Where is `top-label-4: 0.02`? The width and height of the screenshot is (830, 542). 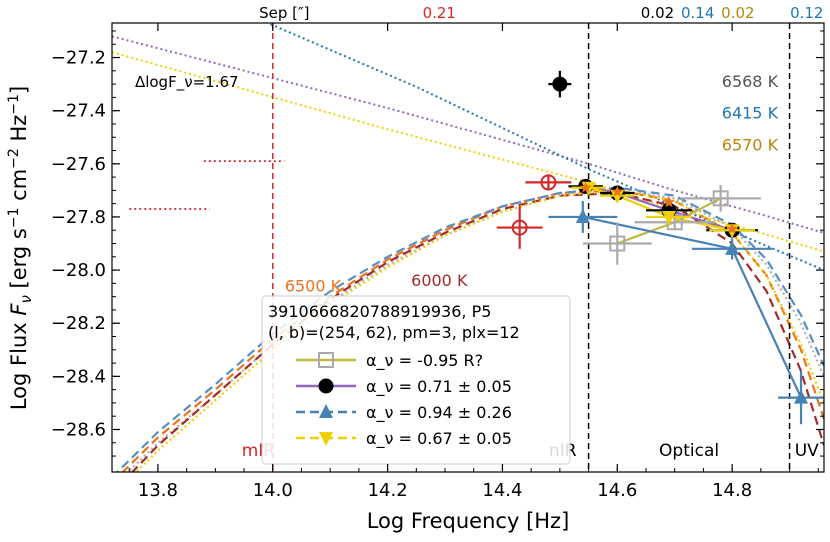 top-label-4: 0.02 is located at coordinates (737, 13).